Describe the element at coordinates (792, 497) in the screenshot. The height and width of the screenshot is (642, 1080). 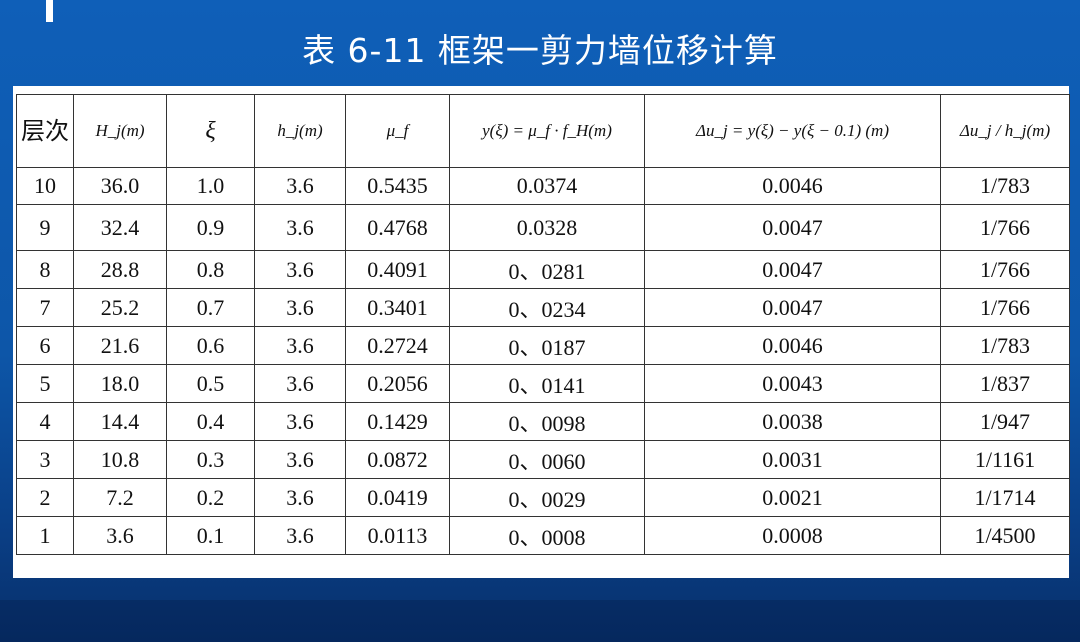
I see `cell-delta-u: 0.0021` at that location.